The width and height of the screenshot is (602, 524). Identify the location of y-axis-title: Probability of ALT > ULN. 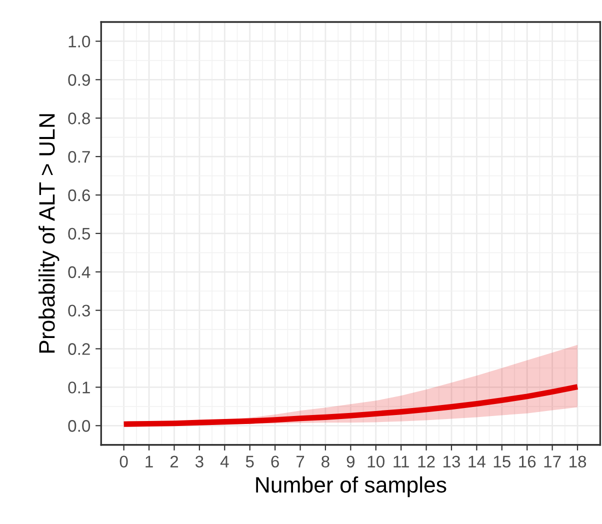
(49, 233).